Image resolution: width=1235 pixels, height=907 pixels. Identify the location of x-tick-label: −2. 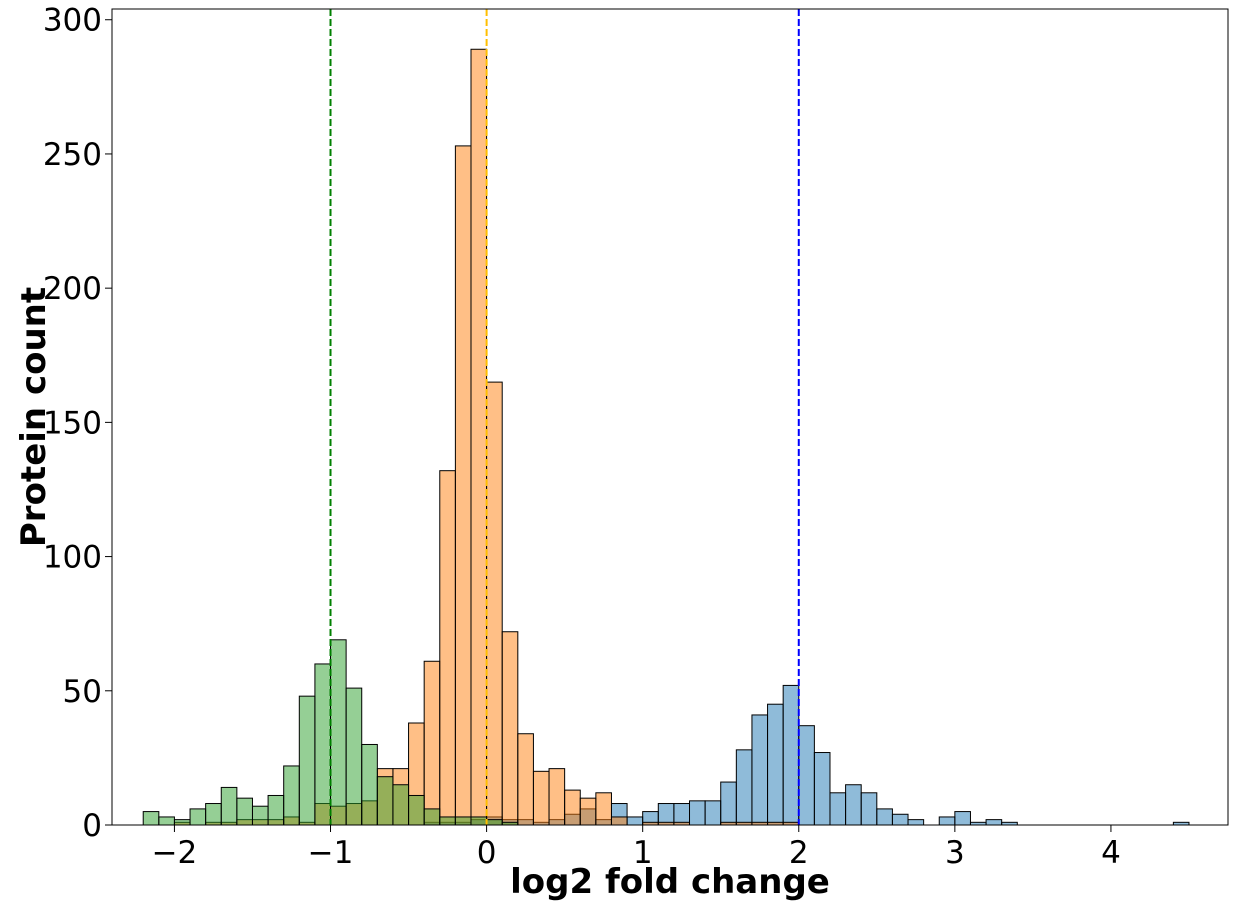
(175, 853).